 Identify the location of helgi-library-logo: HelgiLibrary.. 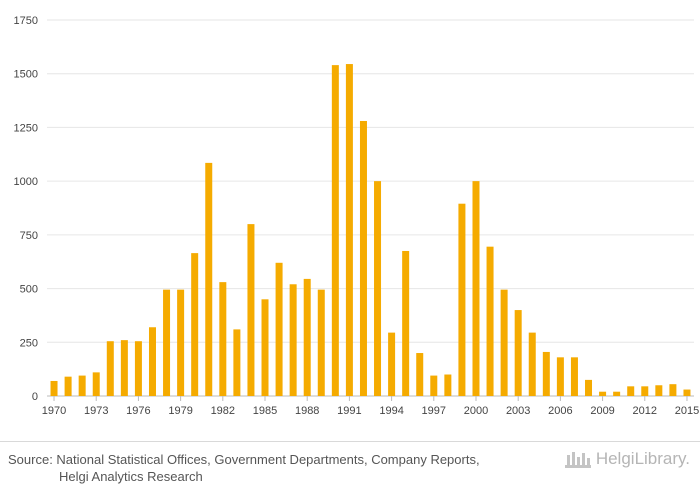
(627, 459).